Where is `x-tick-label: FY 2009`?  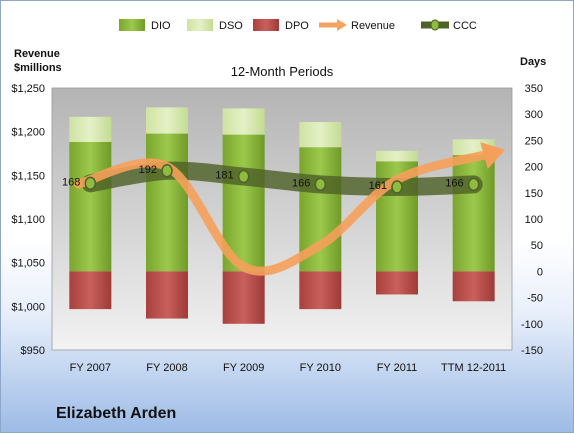 x-tick-label: FY 2009 is located at coordinates (243, 368).